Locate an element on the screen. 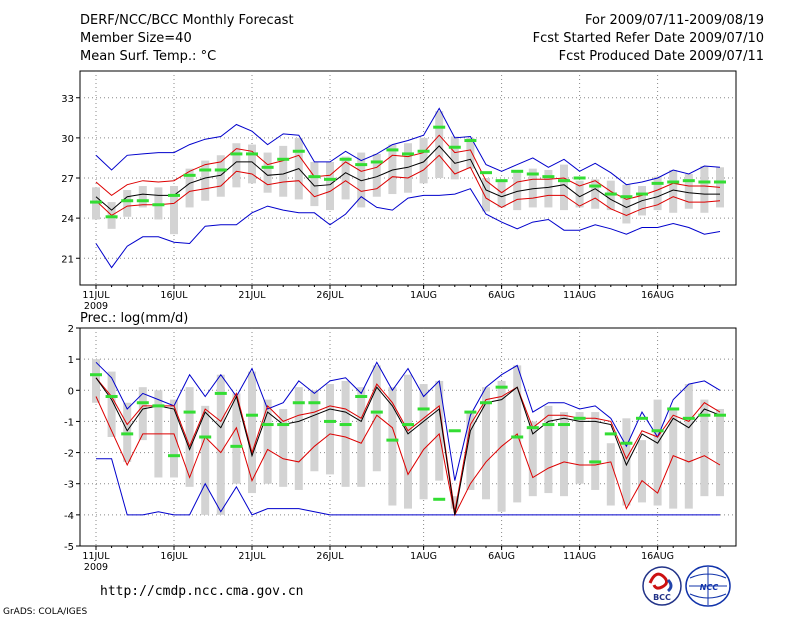  temp-min-line is located at coordinates (408, 228).